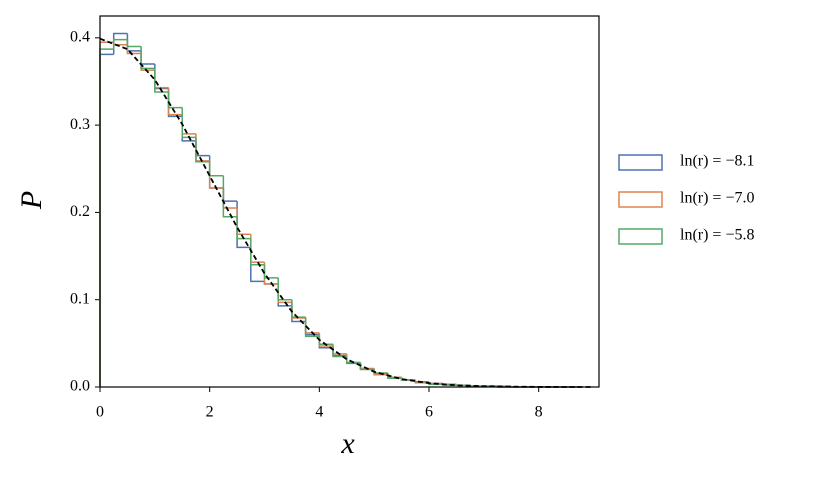  I want to click on x-tick-label: 2, so click(210, 412).